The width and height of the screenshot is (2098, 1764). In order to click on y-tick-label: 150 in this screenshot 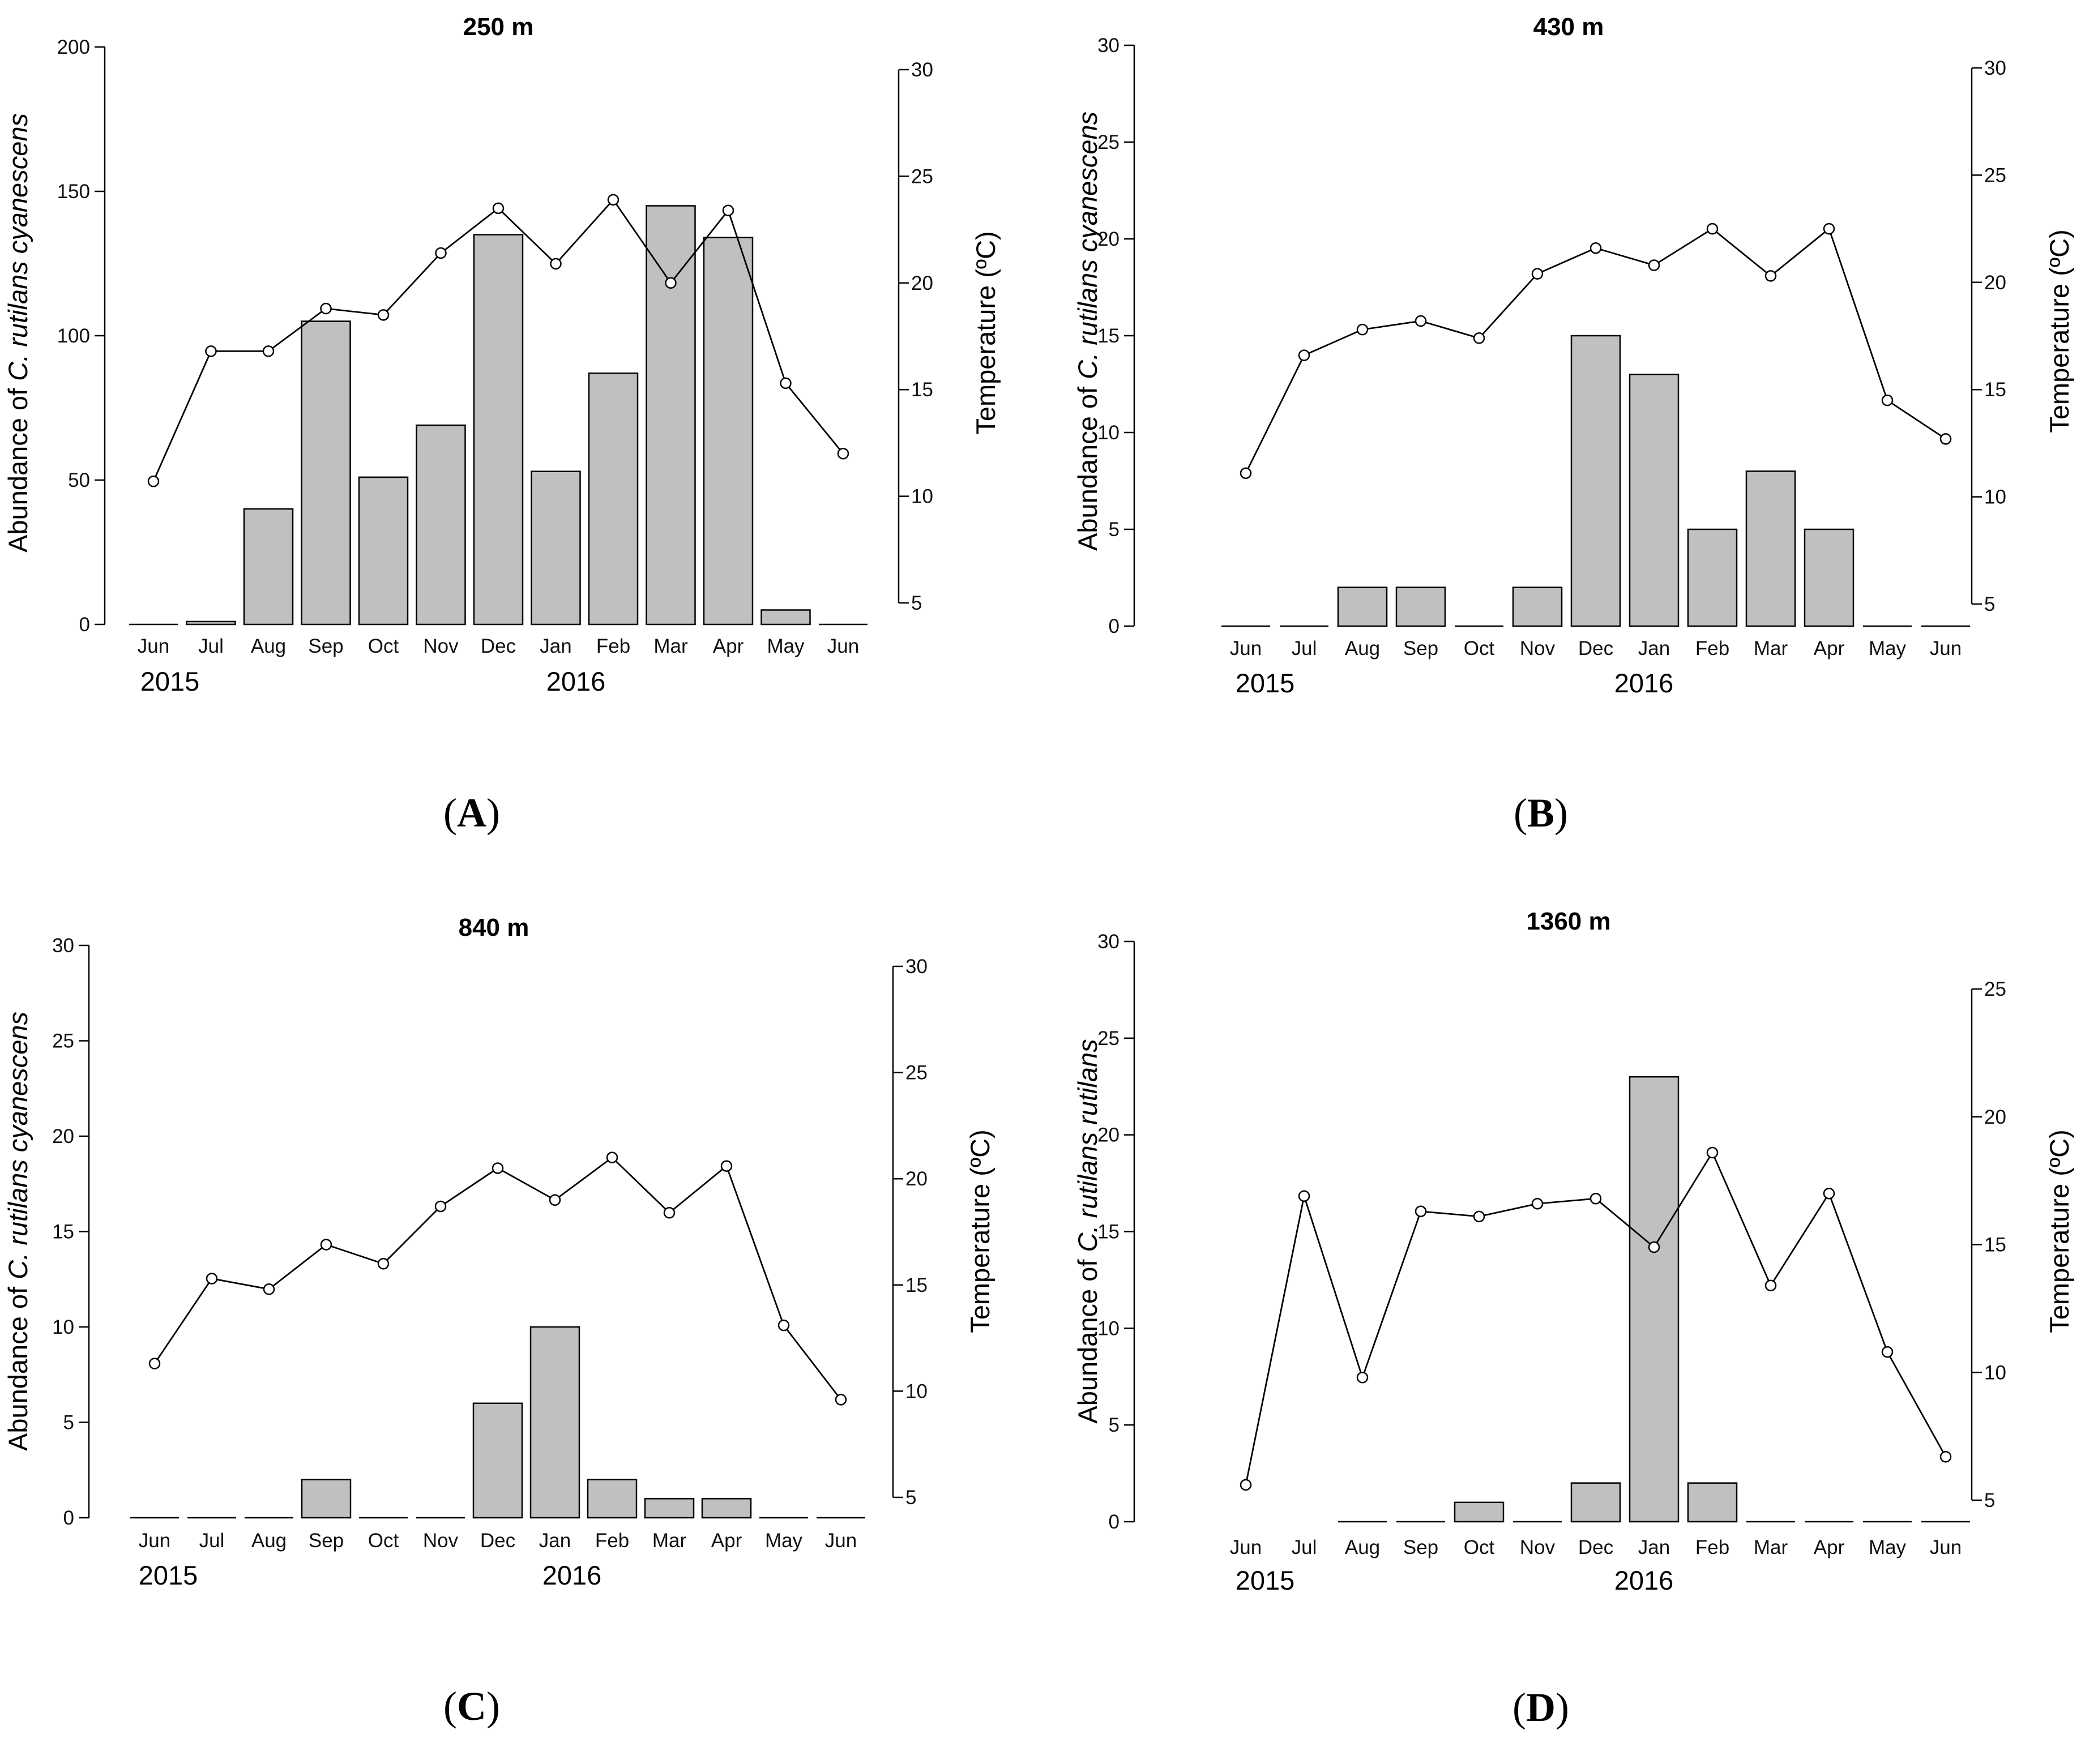, I will do `click(73, 192)`.